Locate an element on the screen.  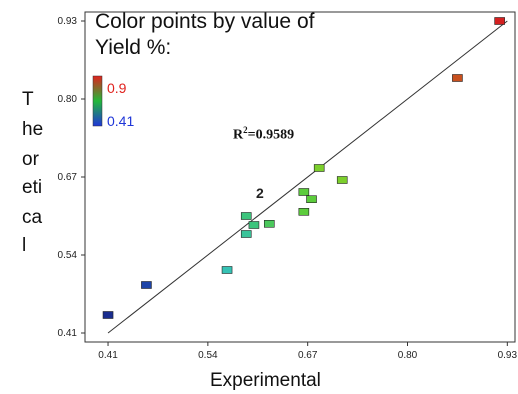
r2-superscript: 2 is located at coordinates (245, 130).